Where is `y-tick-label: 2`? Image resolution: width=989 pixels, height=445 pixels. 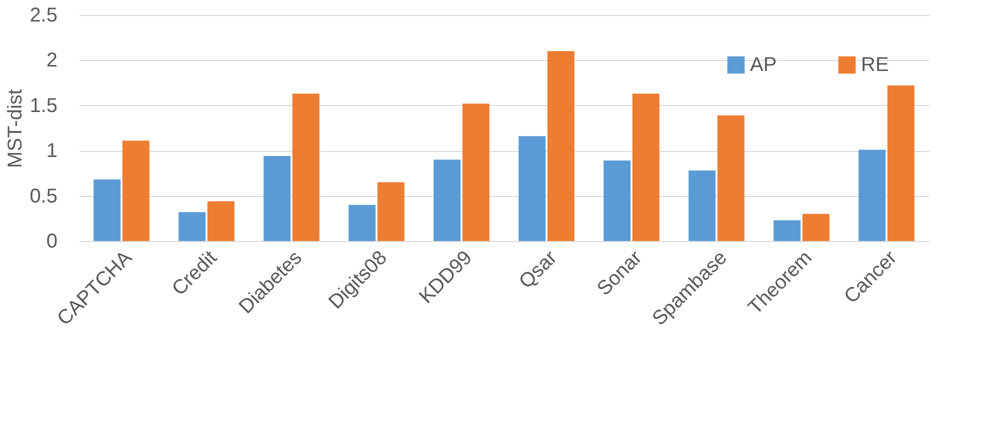 y-tick-label: 2 is located at coordinates (52, 61).